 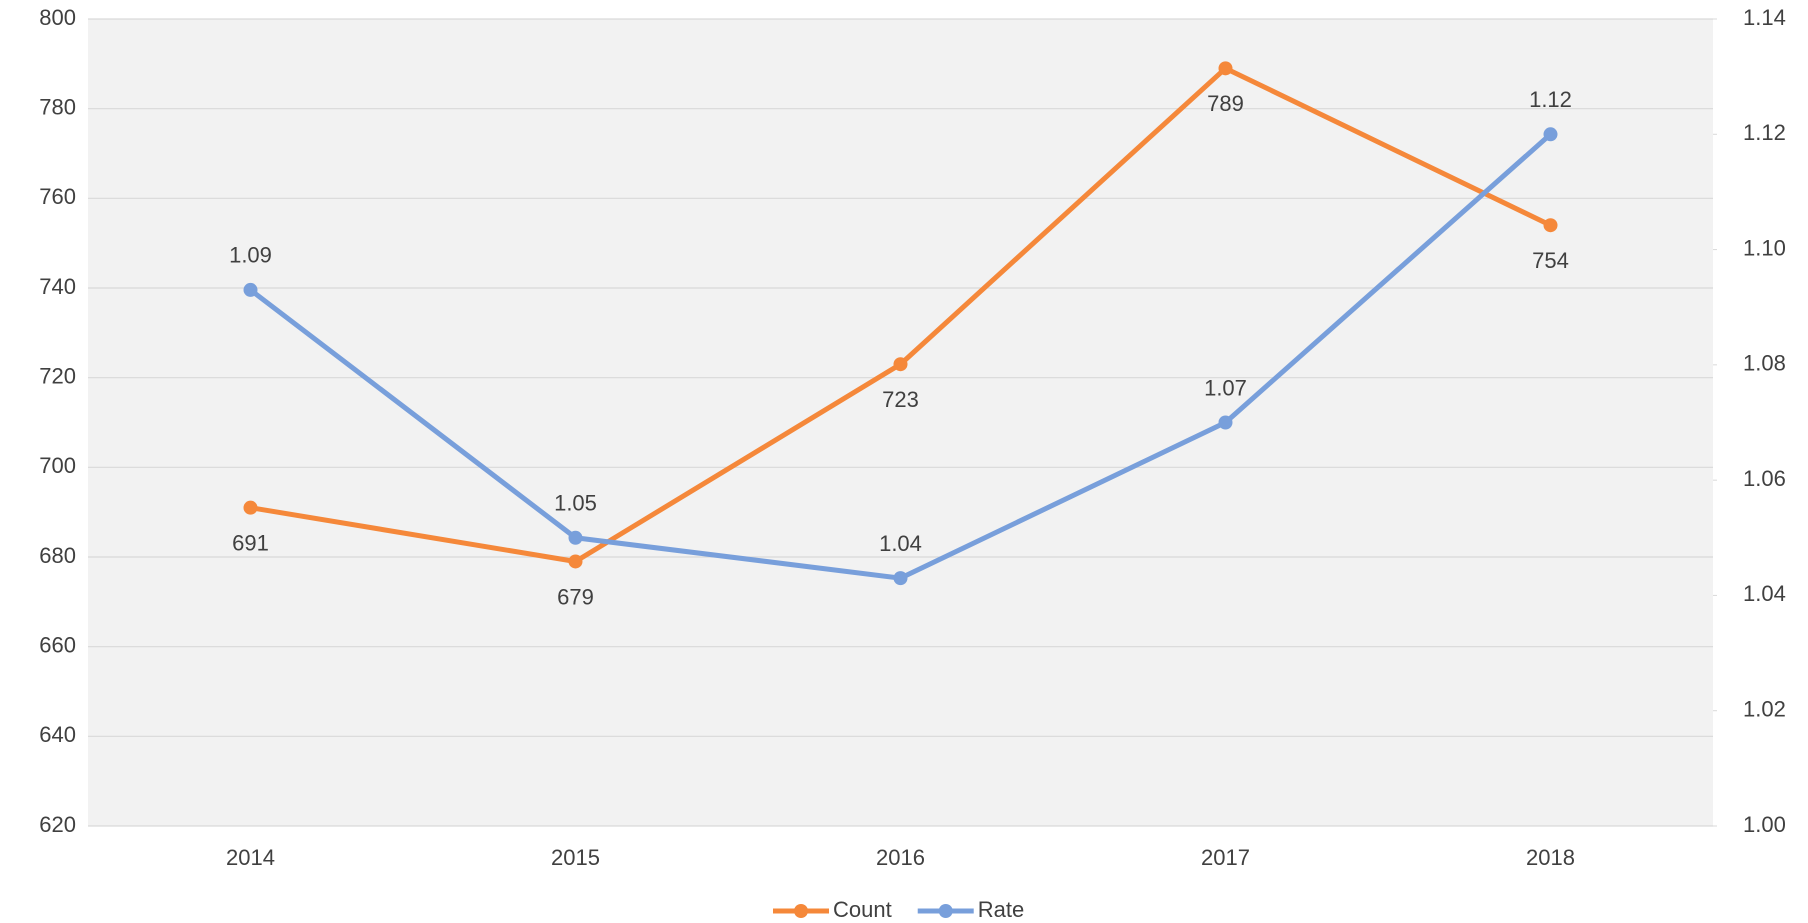 What do you see at coordinates (575, 596) in the screenshot?
I see `data-label: 679` at bounding box center [575, 596].